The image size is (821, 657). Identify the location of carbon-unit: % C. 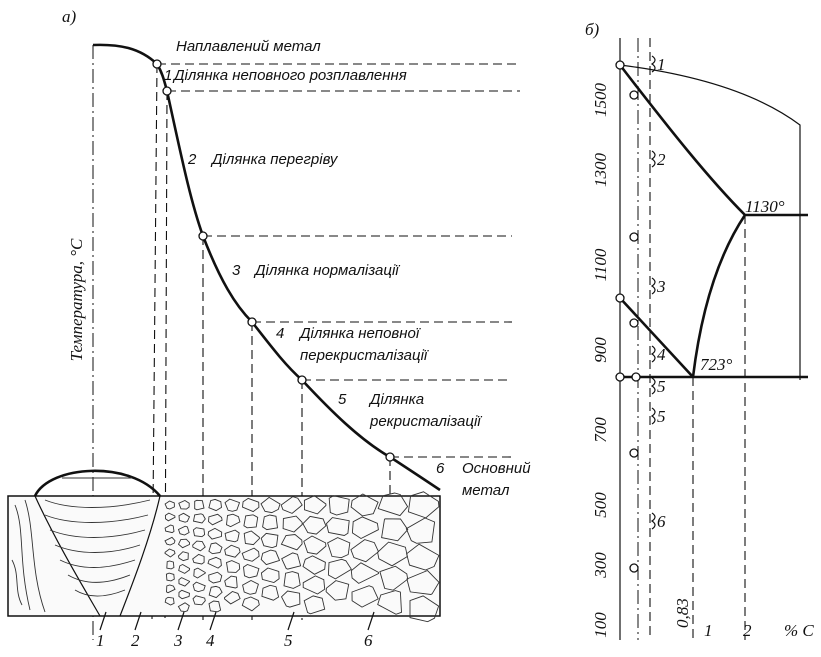
(799, 630).